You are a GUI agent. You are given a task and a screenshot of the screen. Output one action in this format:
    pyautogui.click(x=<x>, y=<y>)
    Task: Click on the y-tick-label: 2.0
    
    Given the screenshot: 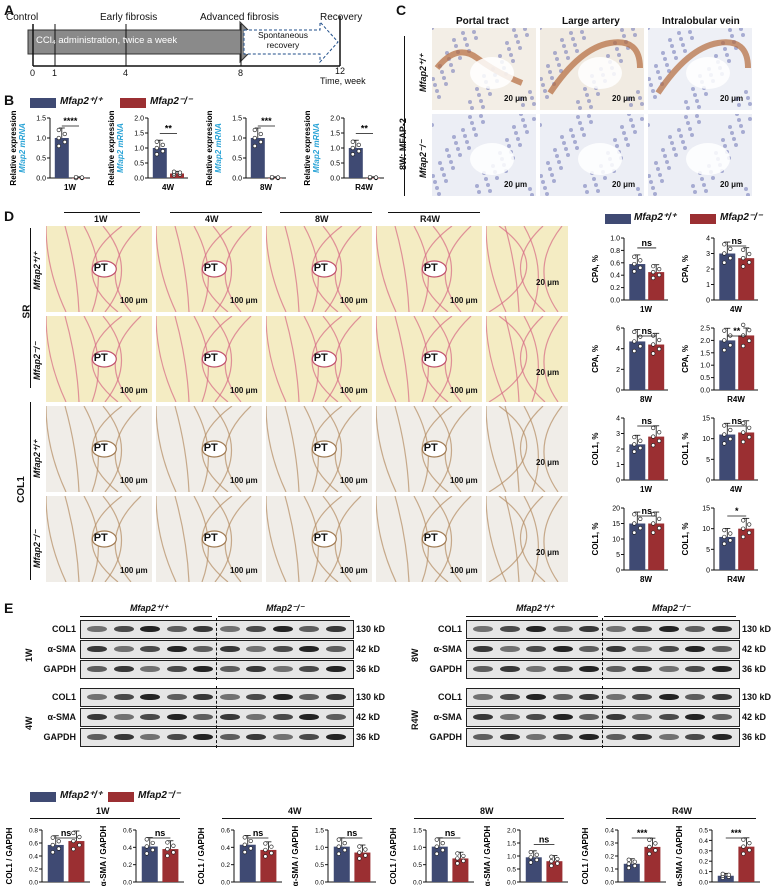 What is the action you would take?
    pyautogui.click(x=705, y=341)
    